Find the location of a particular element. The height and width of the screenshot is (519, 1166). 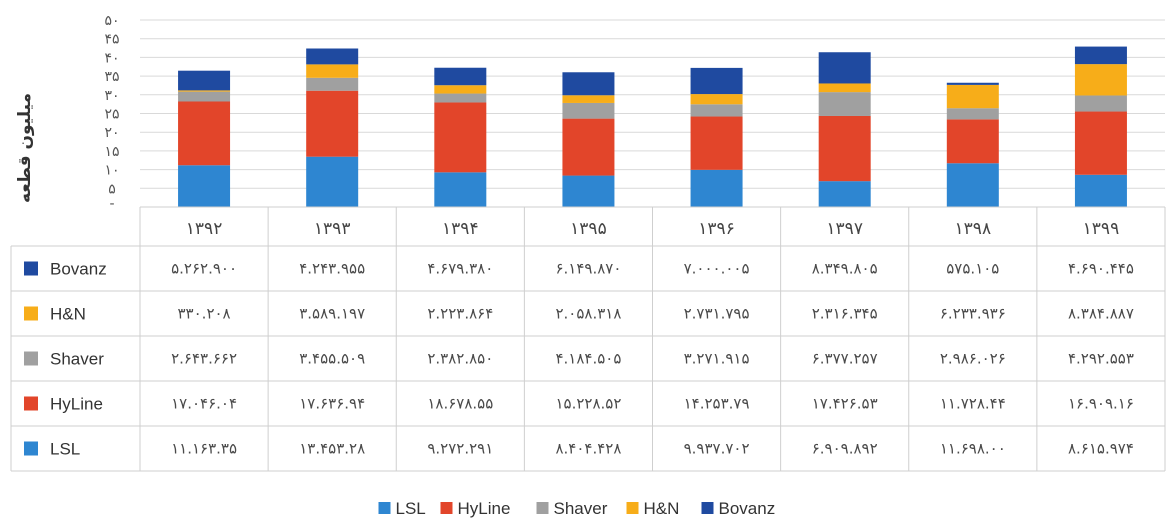

category-label: ۱۳۹۹ is located at coordinates (1101, 229).